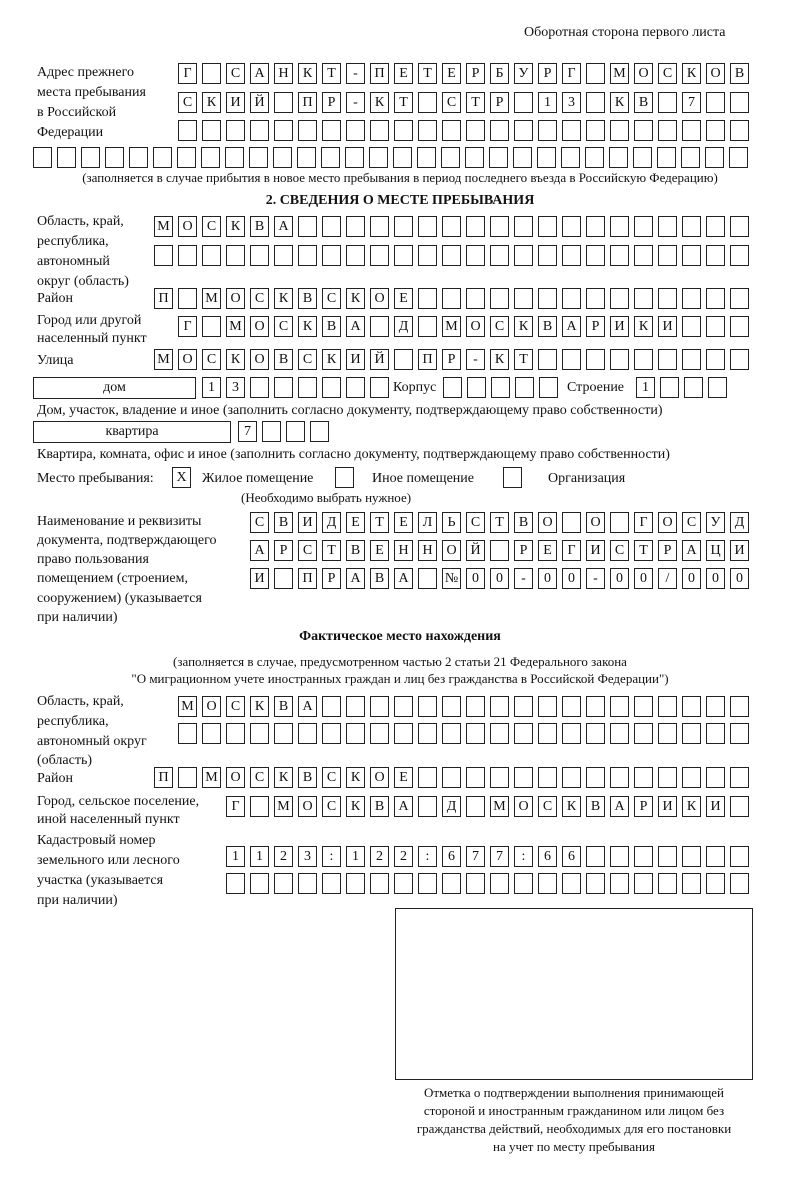  I want to click on char-cell: Н, so click(283, 73).